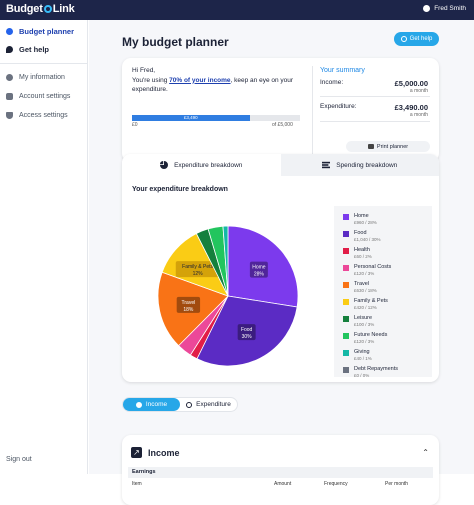 The width and height of the screenshot is (474, 505). I want to click on legend-item: Family & Pets £420 / 12%, so click(387, 305).